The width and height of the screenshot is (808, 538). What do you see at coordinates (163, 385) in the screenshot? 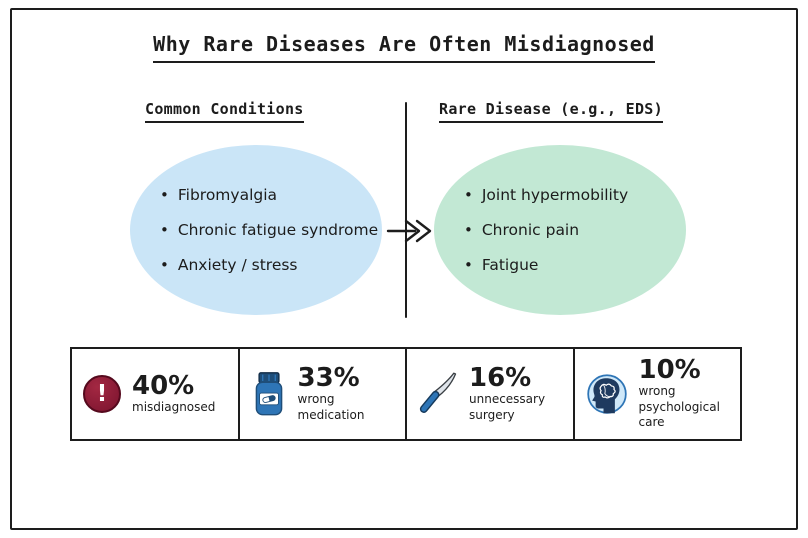
I see `stat-value: 40%` at bounding box center [163, 385].